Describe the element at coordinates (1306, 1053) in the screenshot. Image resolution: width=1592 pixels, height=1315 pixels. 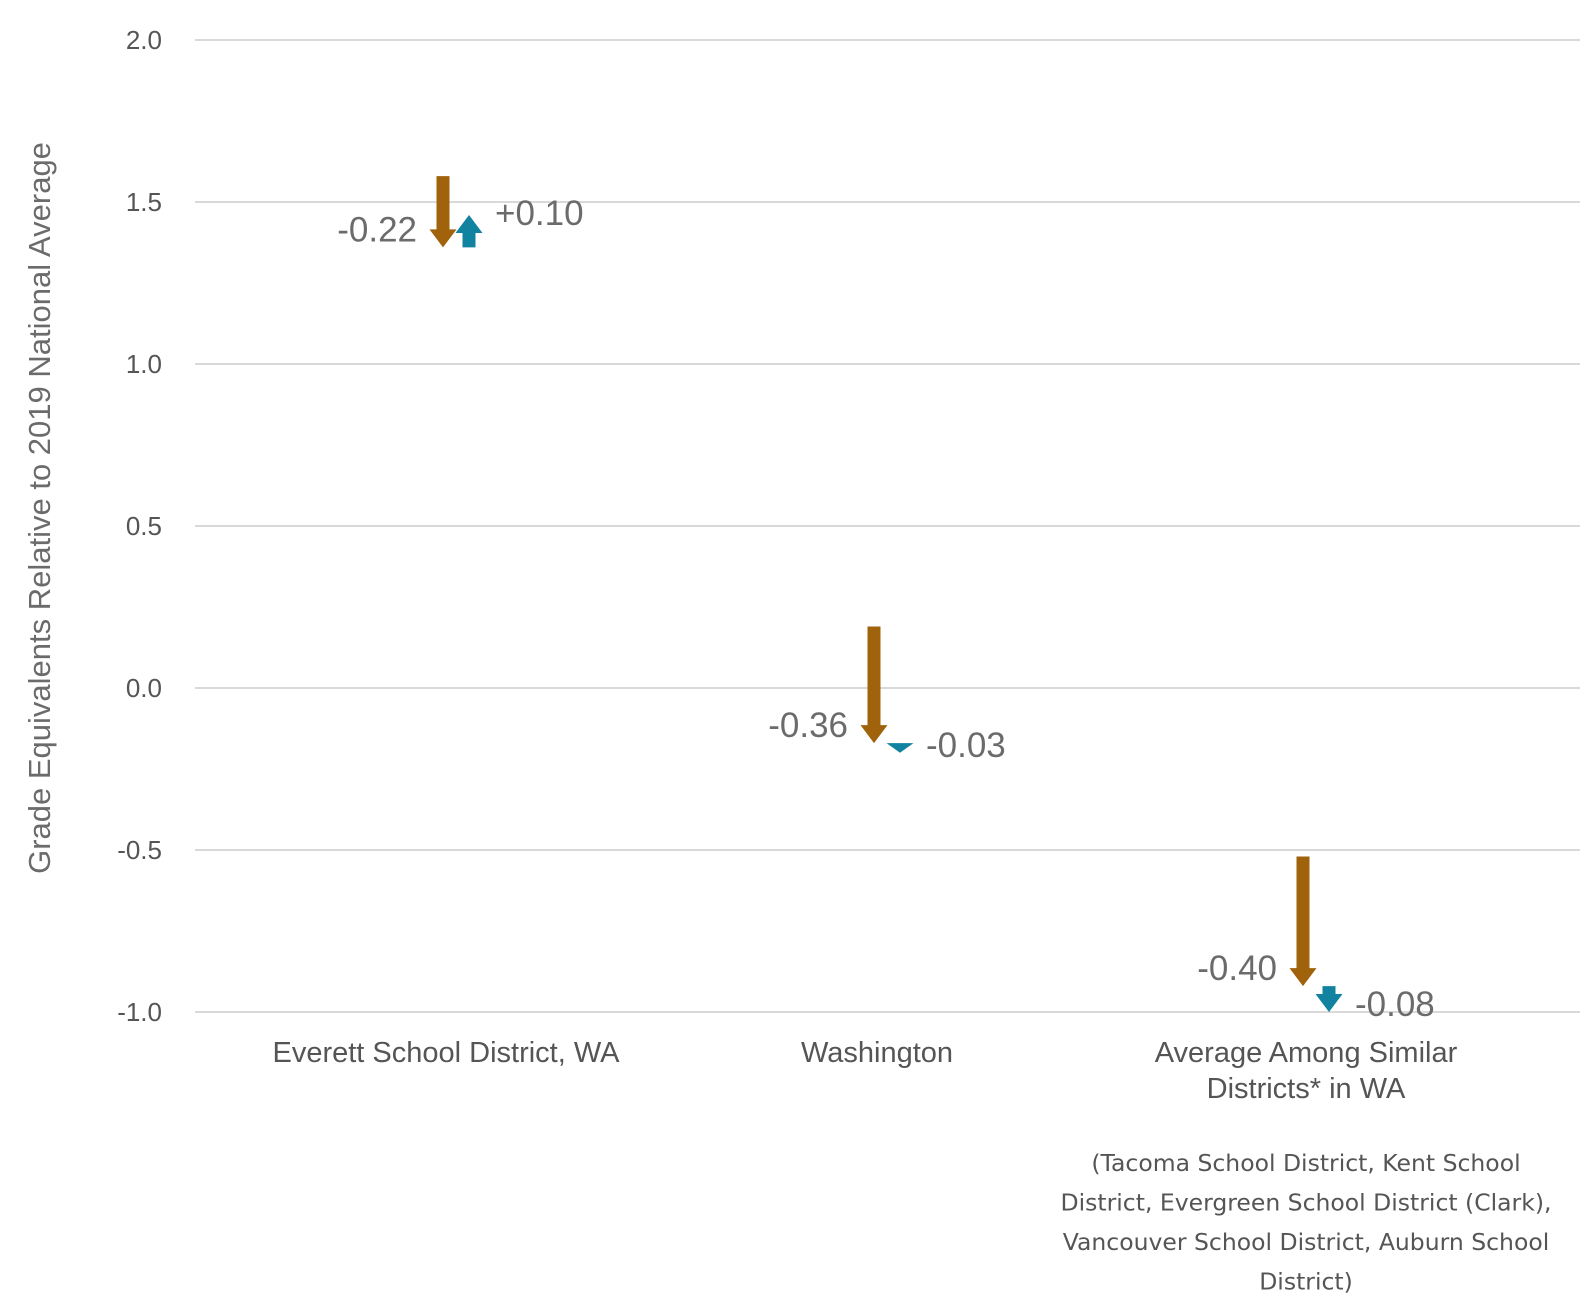
I see `category-label: Average Among Similar` at that location.